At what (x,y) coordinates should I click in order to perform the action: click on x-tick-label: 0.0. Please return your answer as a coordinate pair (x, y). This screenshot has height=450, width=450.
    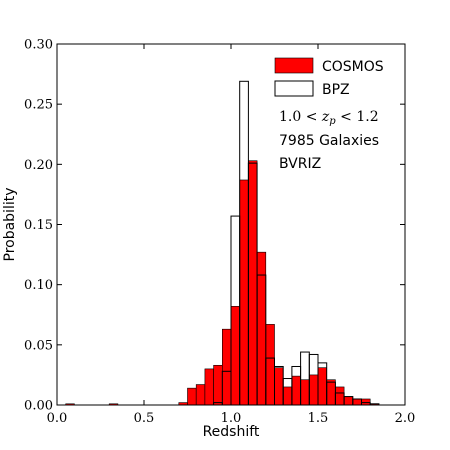
    Looking at the image, I should click on (57, 418).